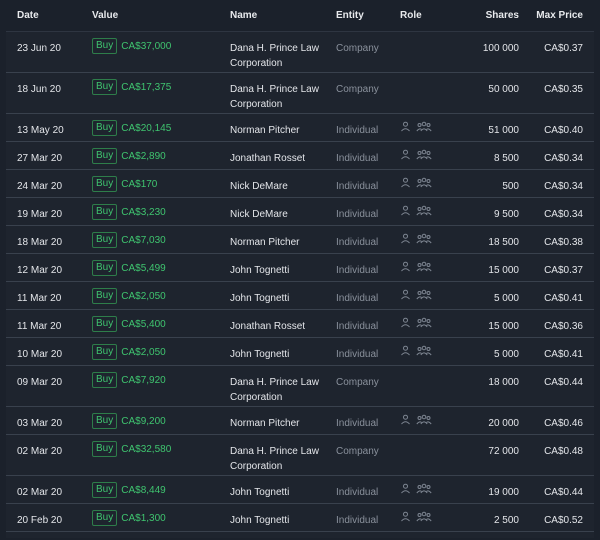 This screenshot has height=540, width=600. What do you see at coordinates (563, 270) in the screenshot?
I see `max-price: CA$0.37` at bounding box center [563, 270].